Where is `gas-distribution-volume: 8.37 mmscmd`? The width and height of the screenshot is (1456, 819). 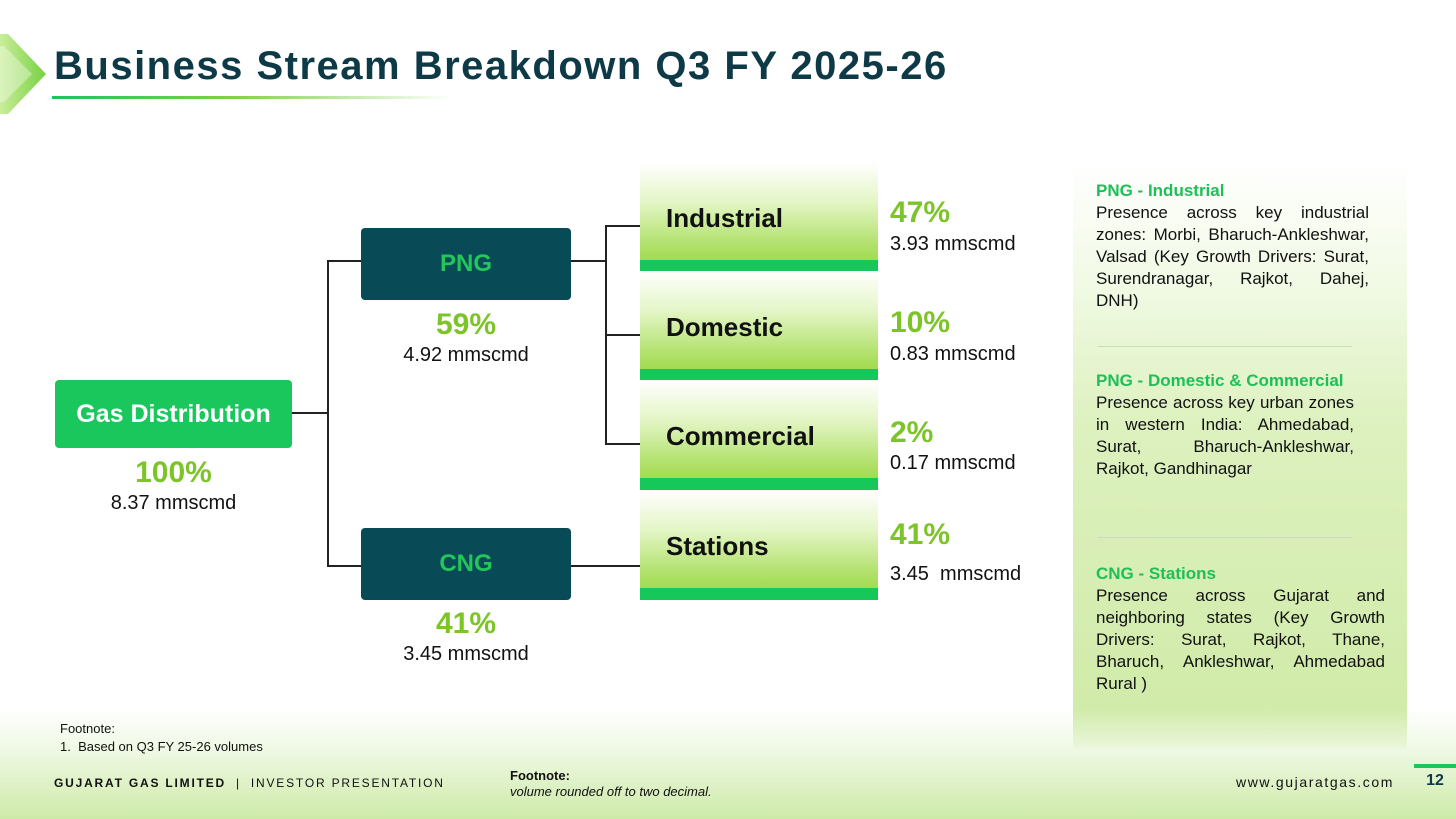 gas-distribution-volume: 8.37 mmscmd is located at coordinates (173, 503).